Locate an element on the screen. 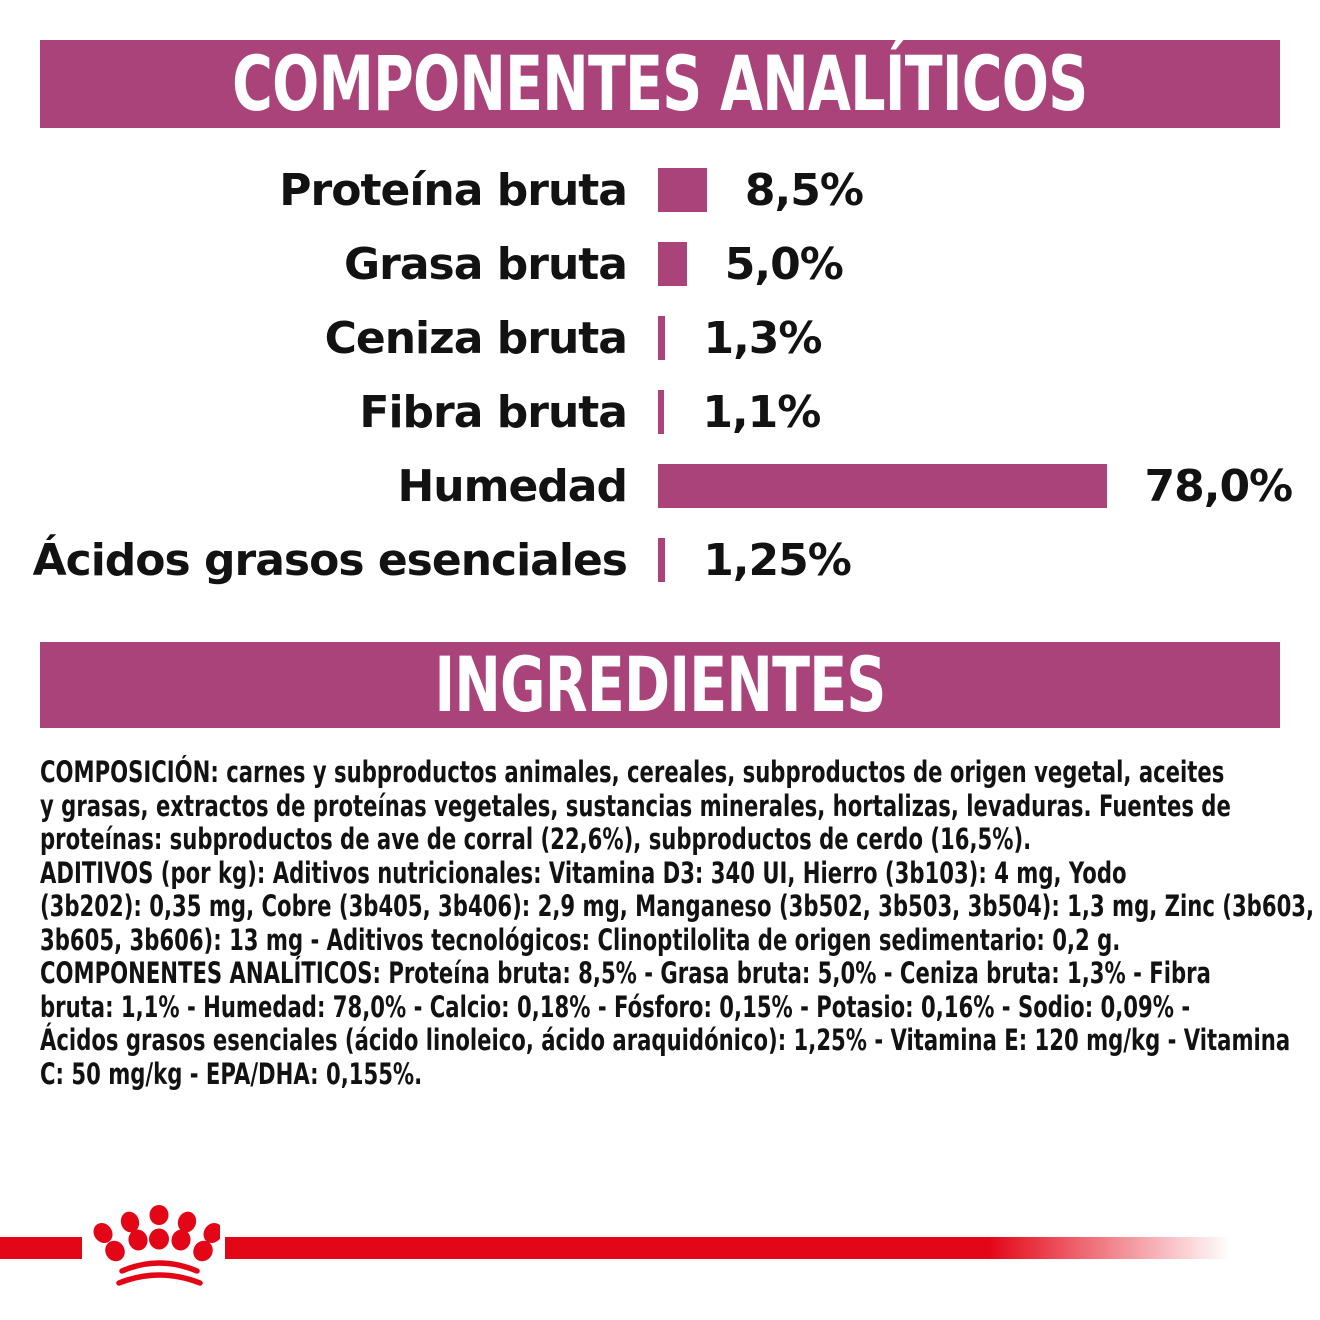 The height and width of the screenshot is (1320, 1320). brand-stripe-left is located at coordinates (41, 1248).